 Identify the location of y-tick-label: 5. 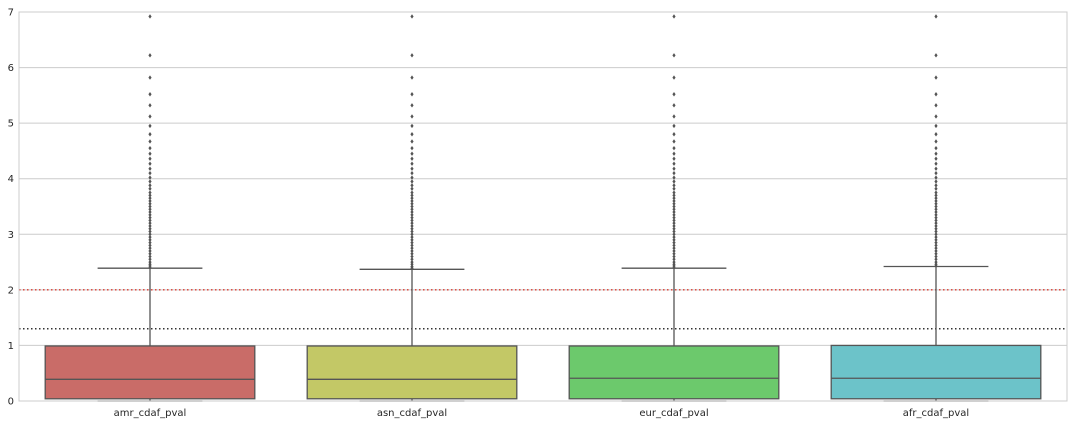
(11, 124).